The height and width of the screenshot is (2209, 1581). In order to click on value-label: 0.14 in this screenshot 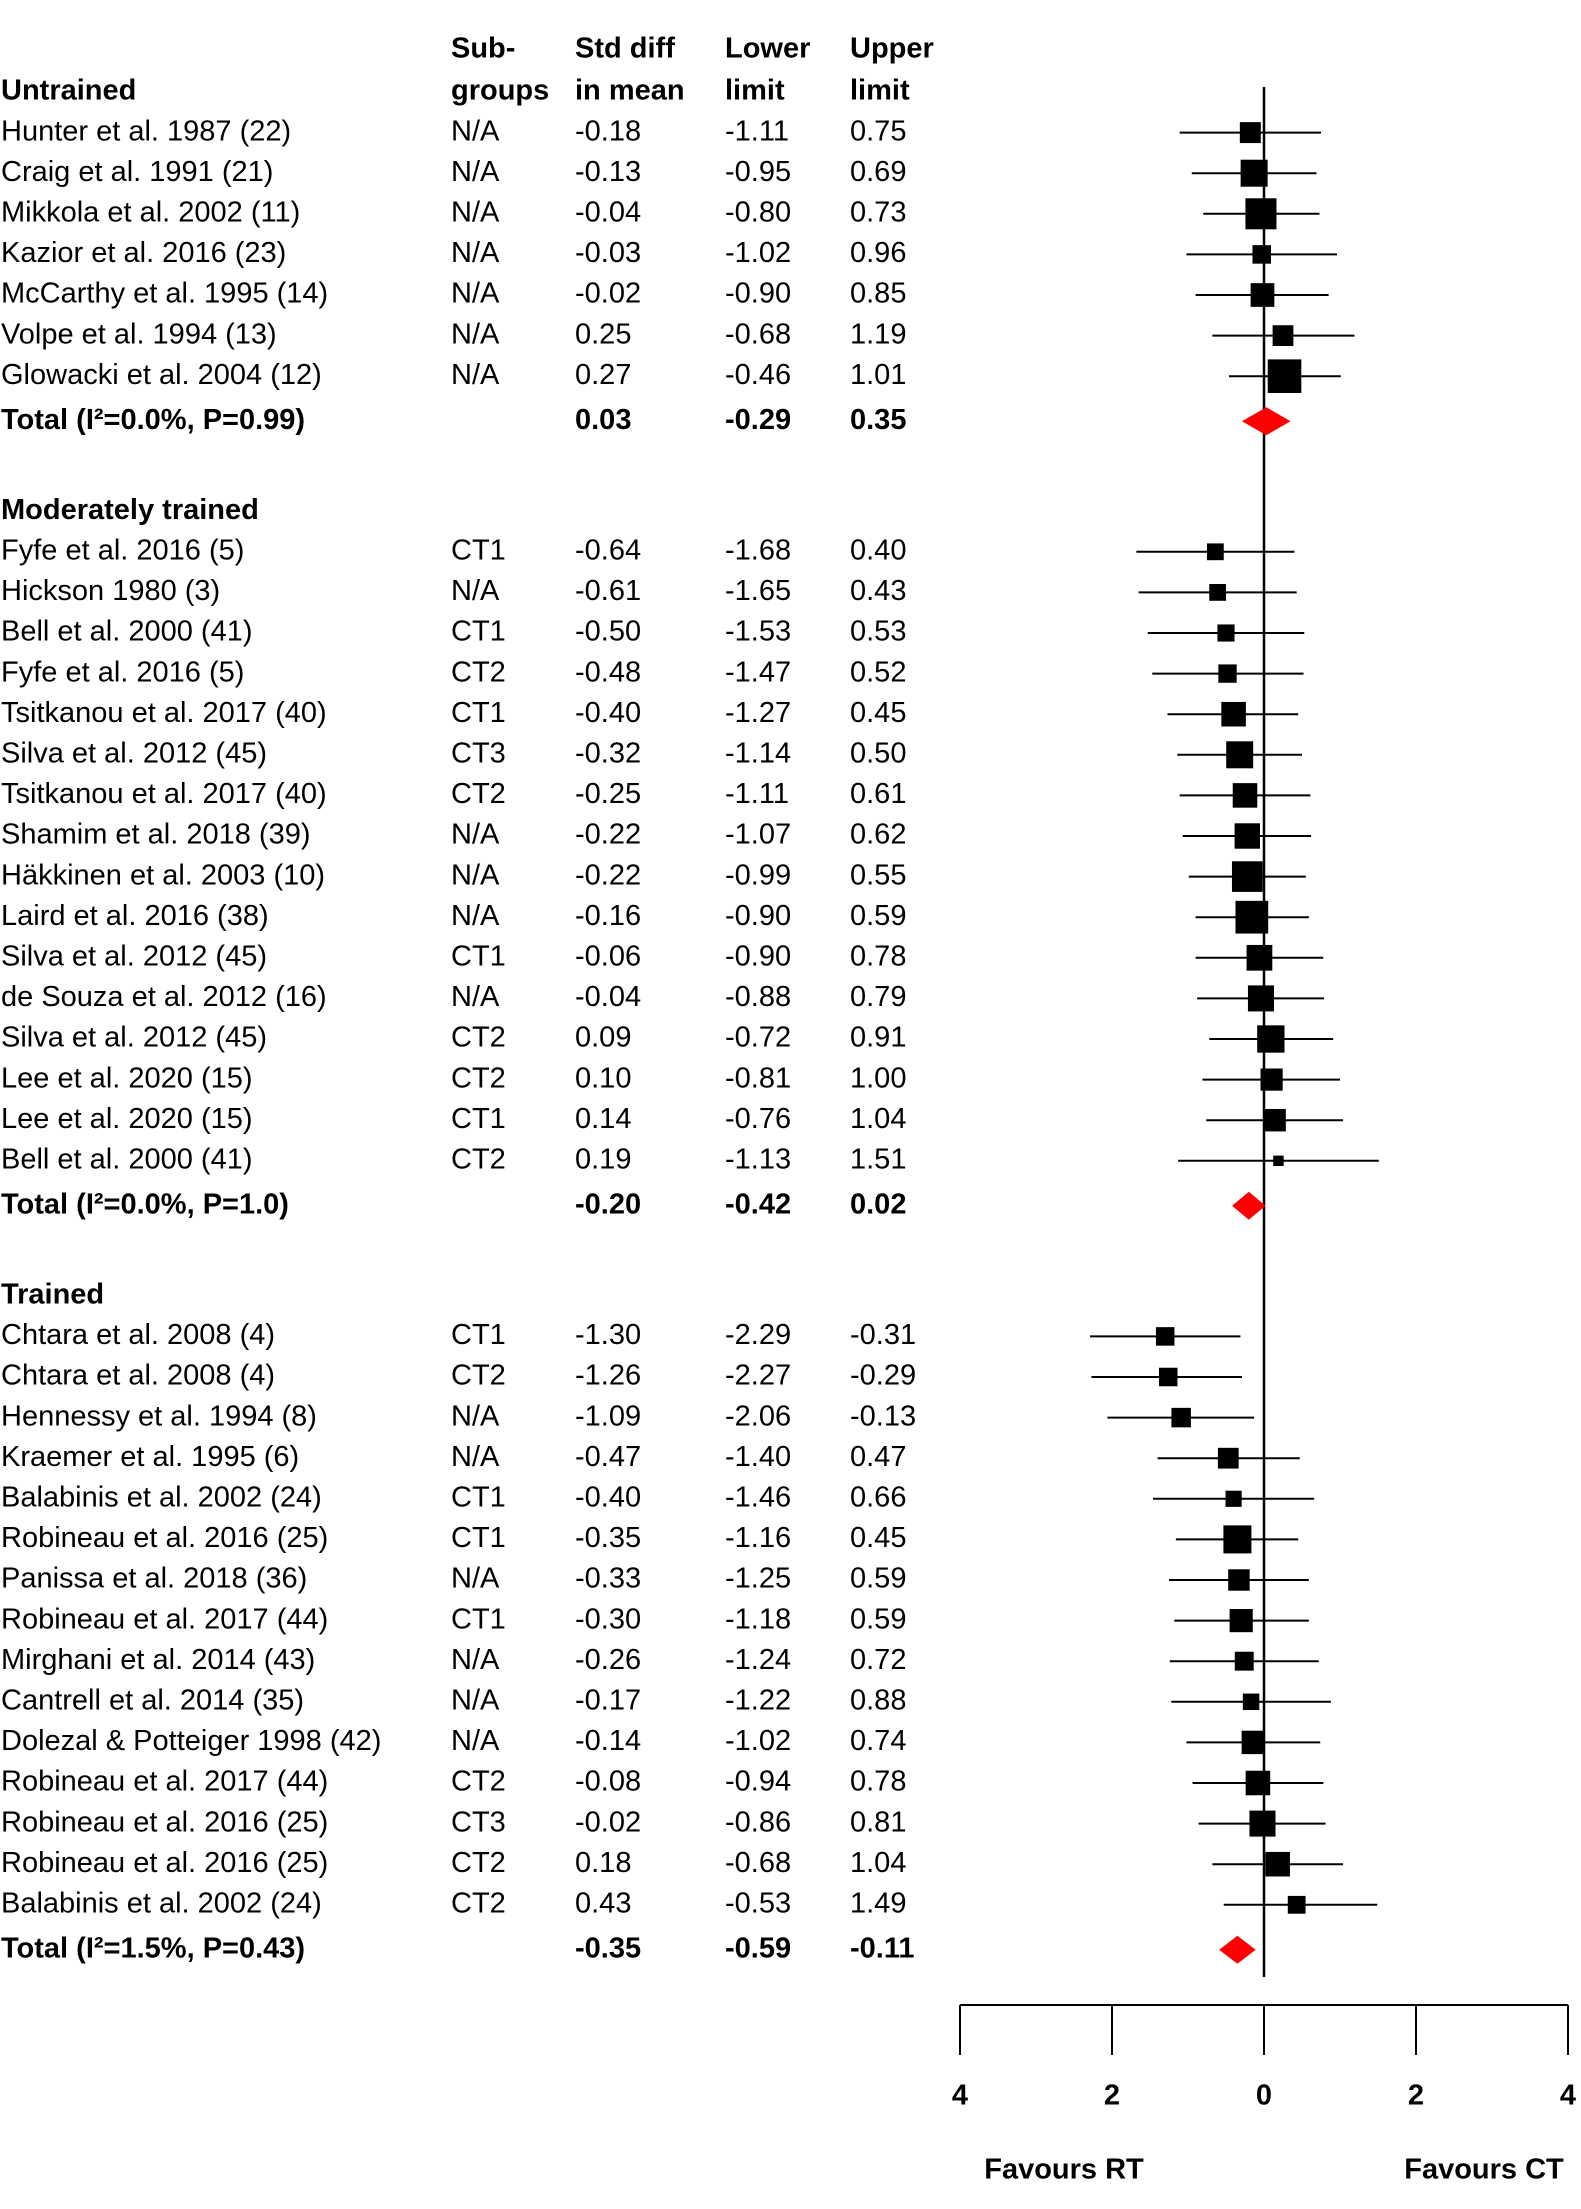, I will do `click(603, 1119)`.